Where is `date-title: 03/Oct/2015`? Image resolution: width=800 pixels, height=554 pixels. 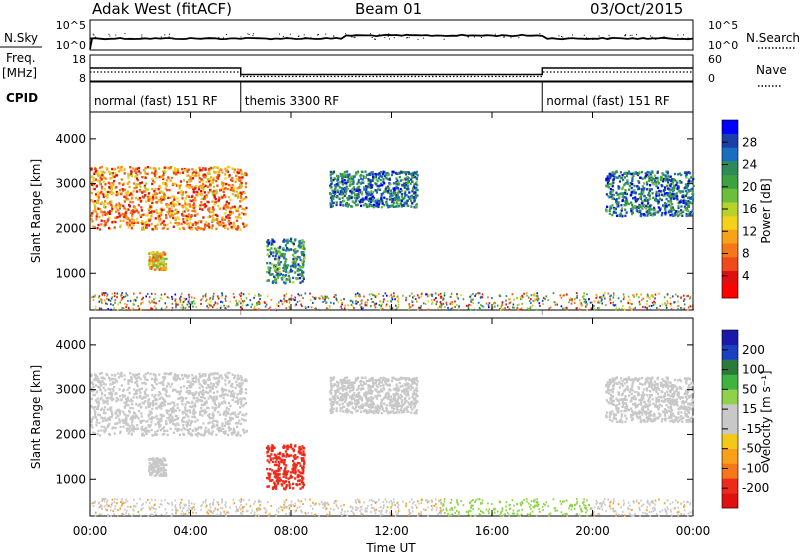 date-title: 03/Oct/2015 is located at coordinates (636, 9).